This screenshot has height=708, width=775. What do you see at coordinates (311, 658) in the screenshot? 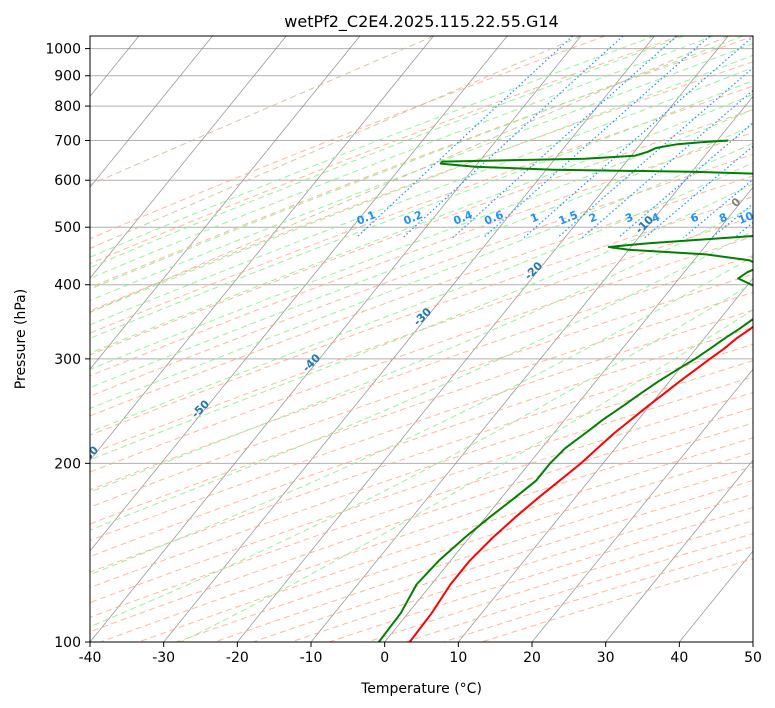
I see `x-tick-label: -10` at bounding box center [311, 658].